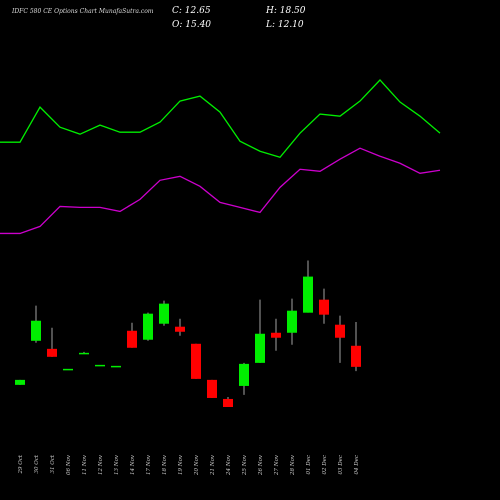  What do you see at coordinates (69, 464) in the screenshot?
I see `x-tick-label: 06 Nov` at bounding box center [69, 464].